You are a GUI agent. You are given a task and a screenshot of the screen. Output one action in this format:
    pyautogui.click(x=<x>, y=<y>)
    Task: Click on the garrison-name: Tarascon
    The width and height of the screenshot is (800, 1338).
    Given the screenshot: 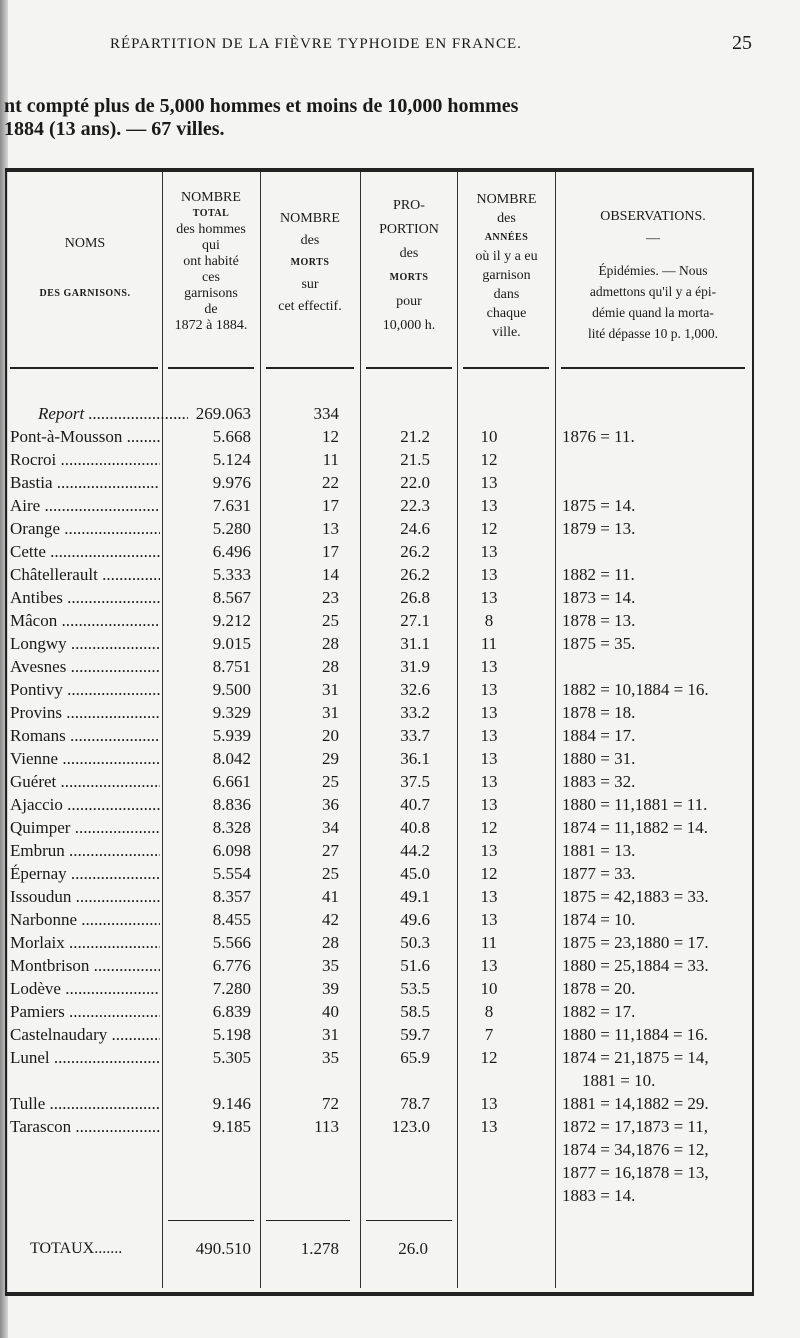 What is the action you would take?
    pyautogui.click(x=85, y=1126)
    